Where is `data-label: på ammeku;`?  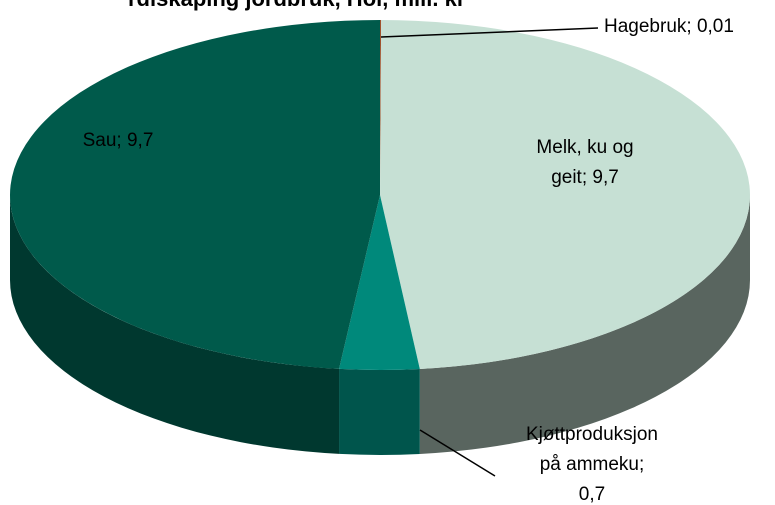
data-label: på ammeku; is located at coordinates (592, 464).